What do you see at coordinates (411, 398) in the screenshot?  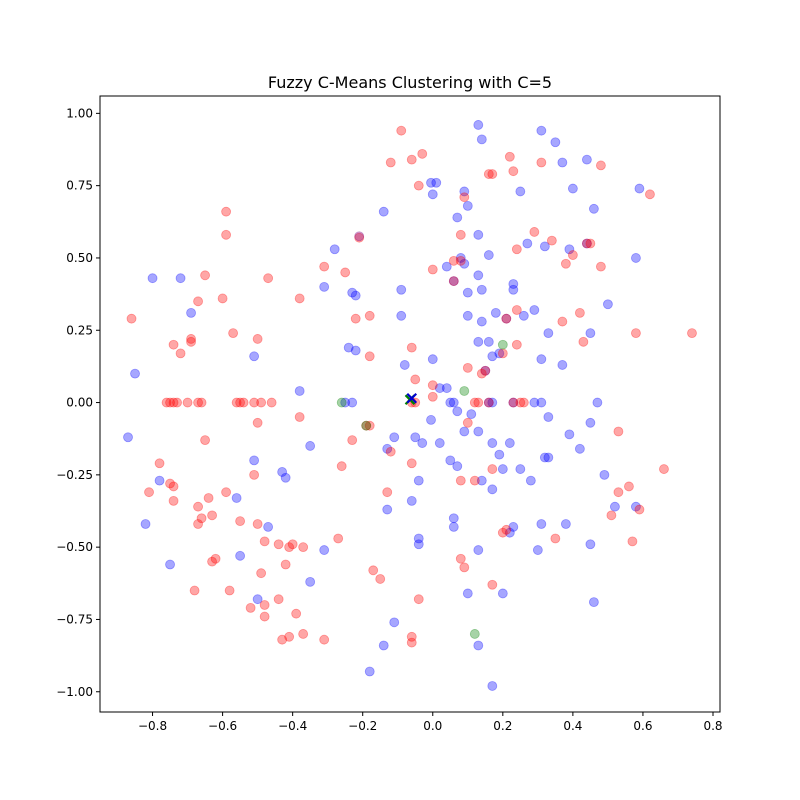 I see `centroids-layer` at bounding box center [411, 398].